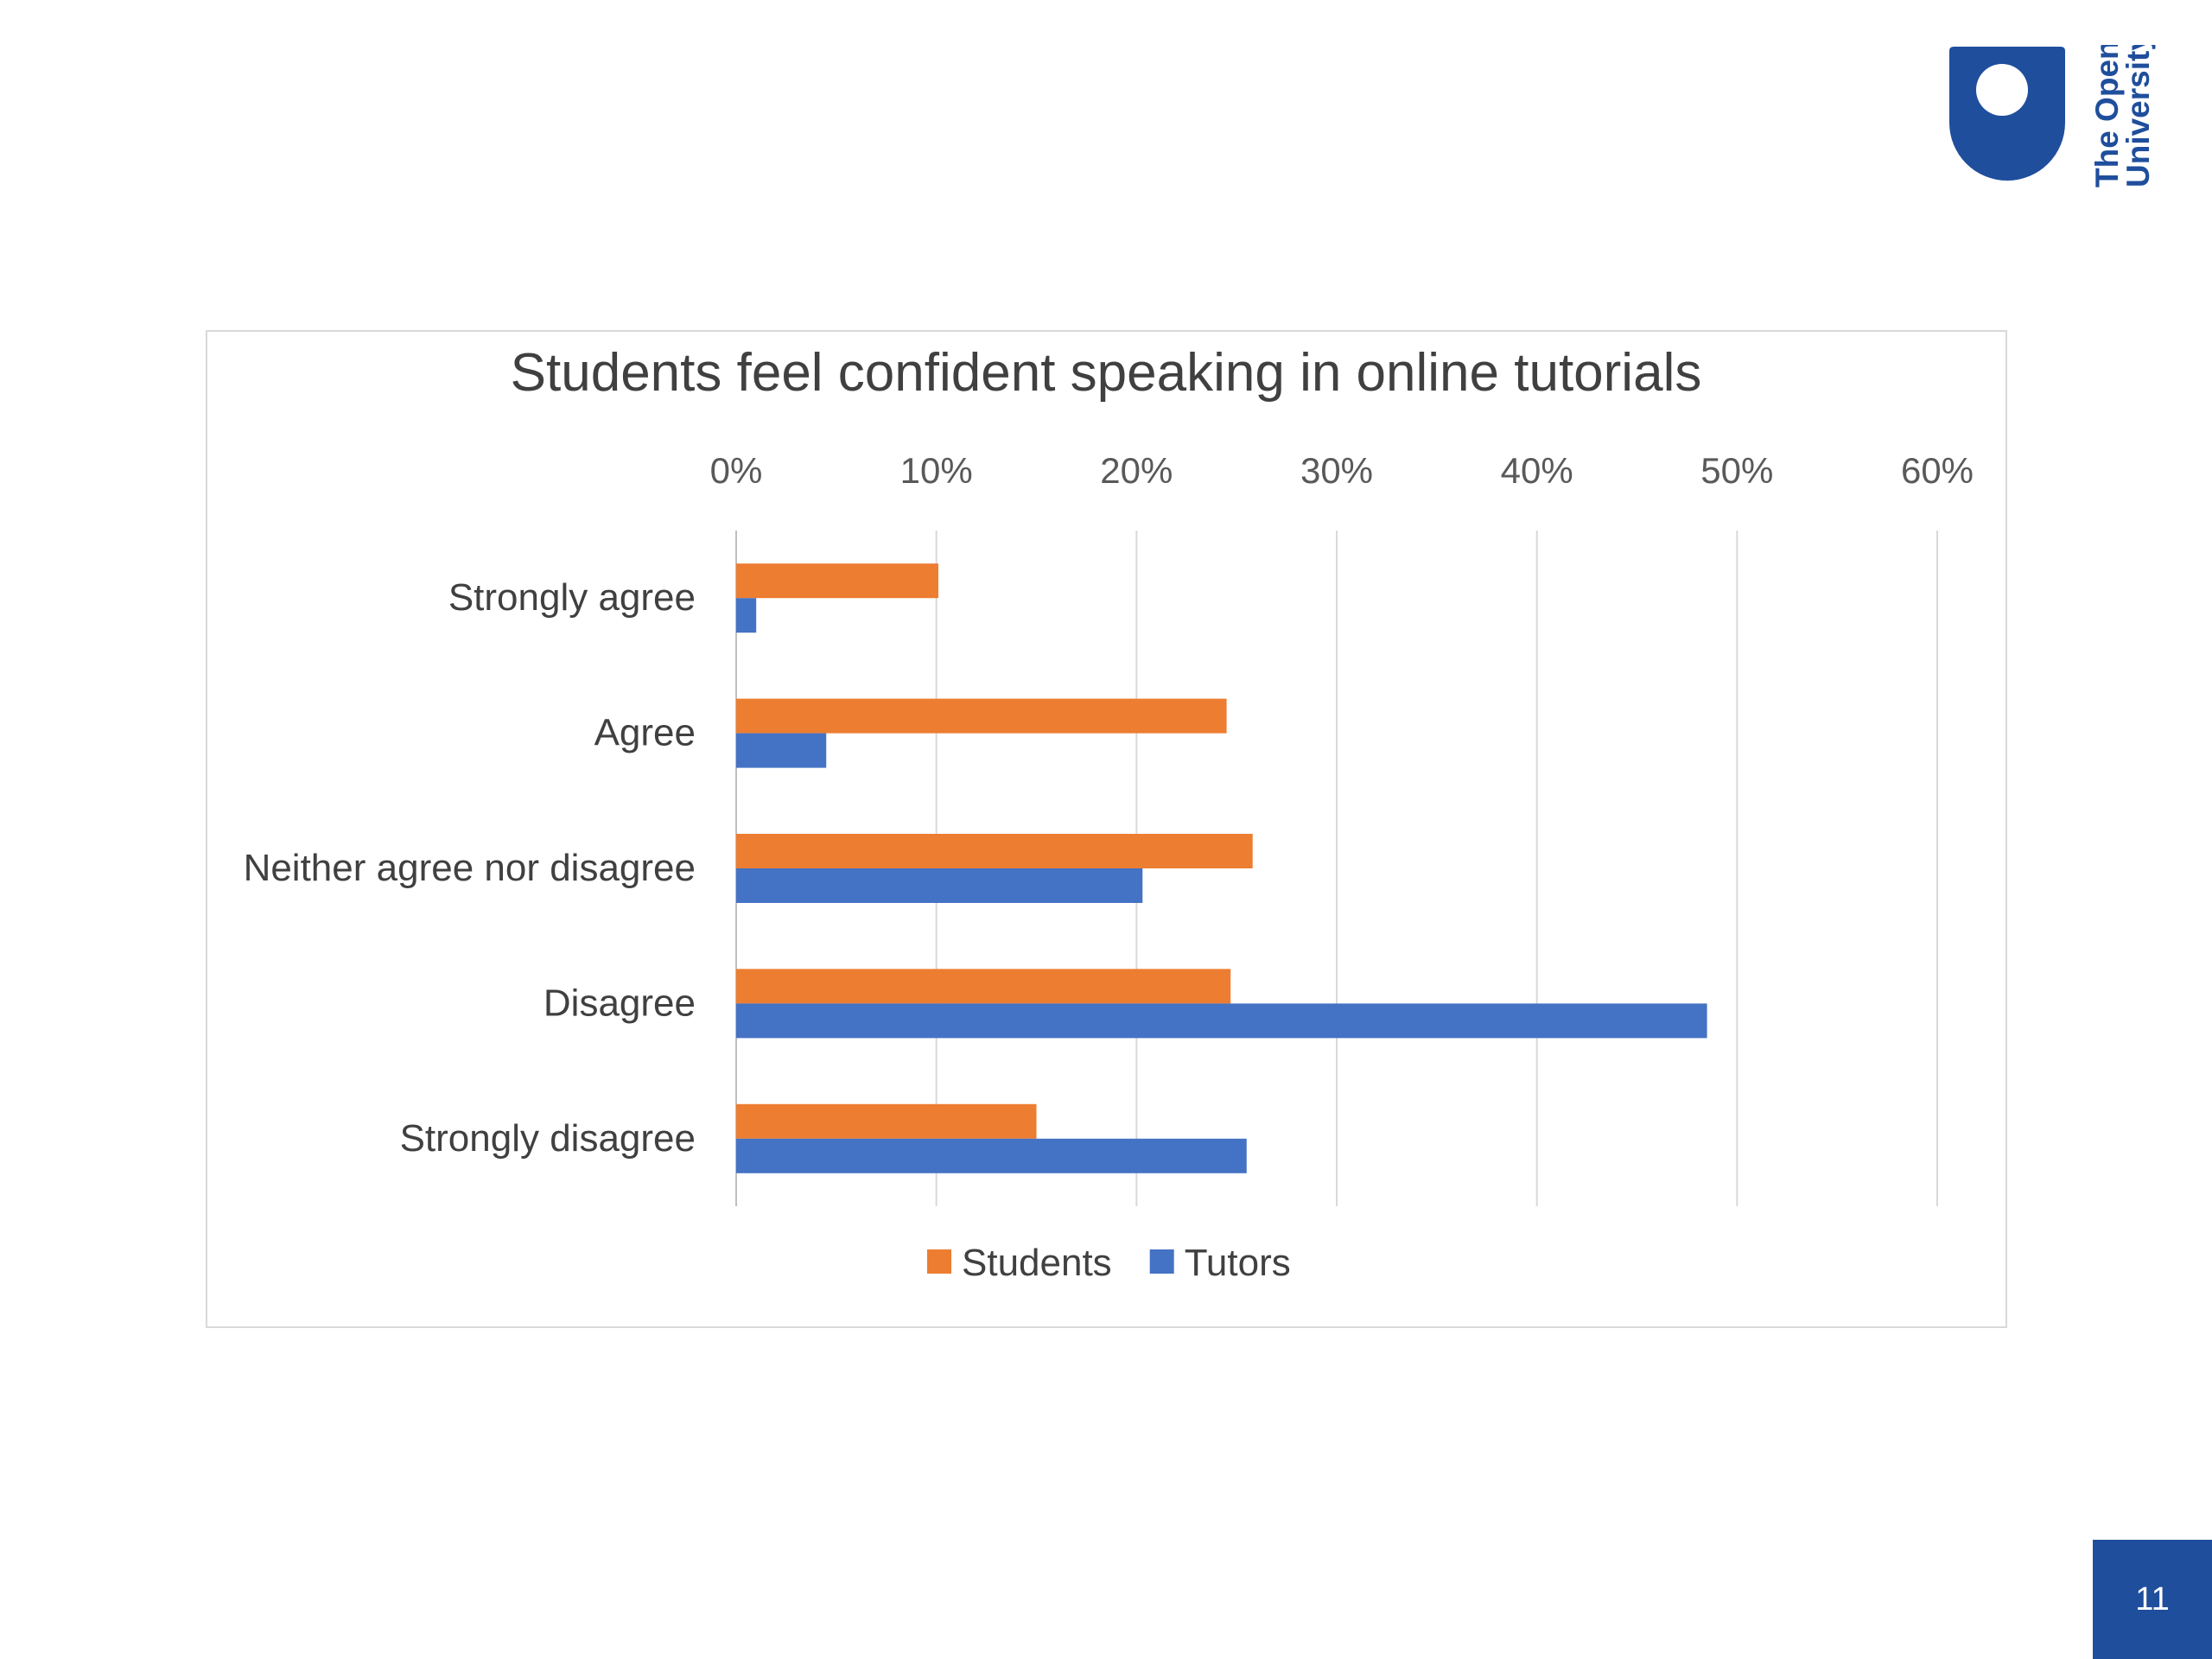  What do you see at coordinates (470, 868) in the screenshot?
I see `category-label: Neither agree nor disagree` at bounding box center [470, 868].